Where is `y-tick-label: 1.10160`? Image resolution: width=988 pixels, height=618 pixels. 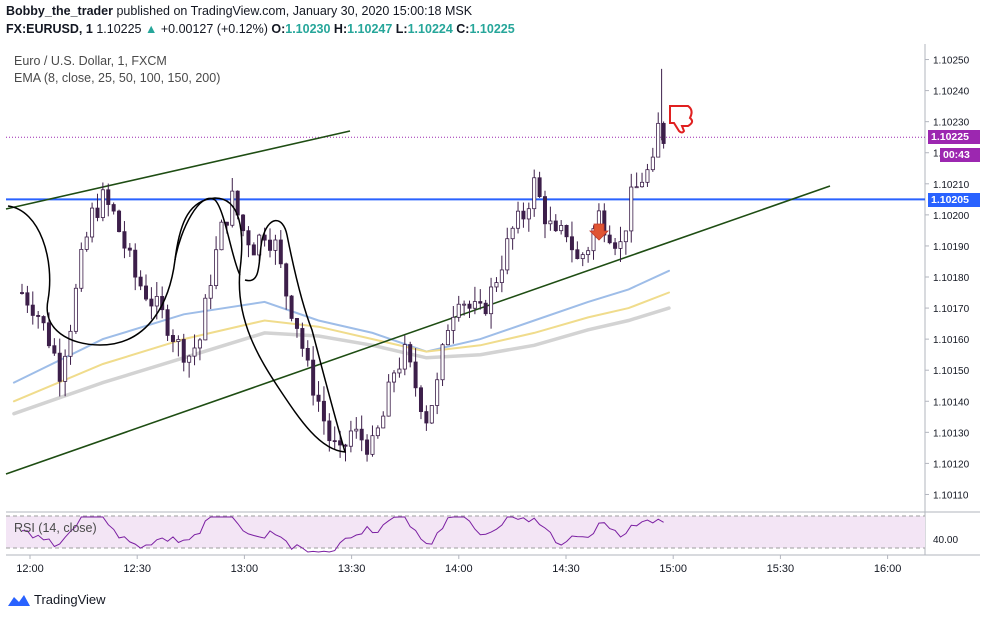
y-tick-label: 1.10160 is located at coordinates (951, 340).